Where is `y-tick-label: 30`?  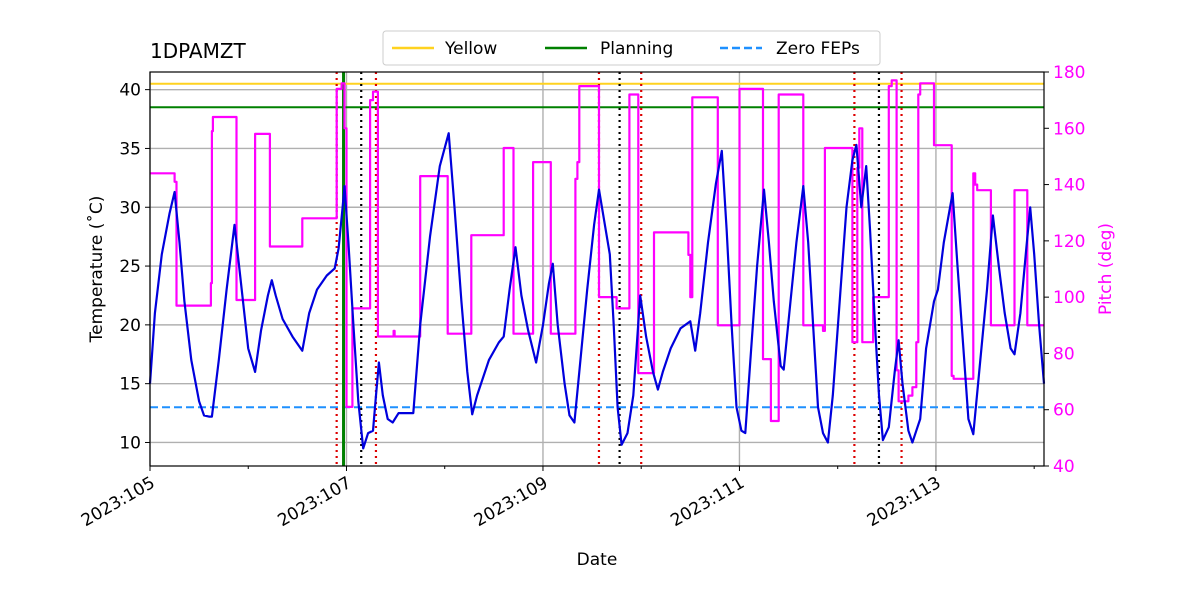 y-tick-label: 30 is located at coordinates (130, 208).